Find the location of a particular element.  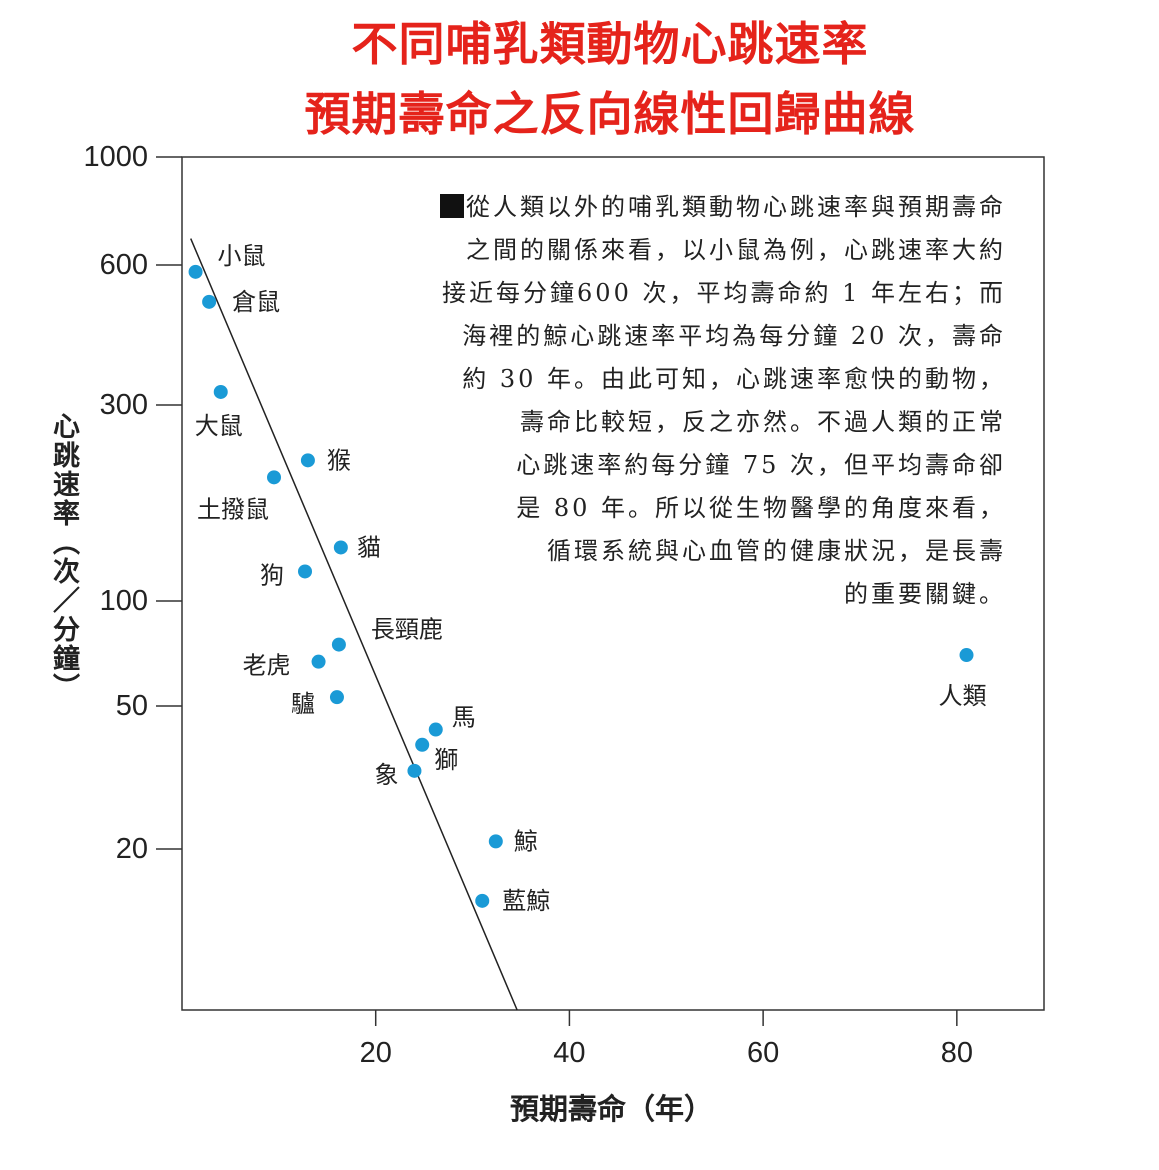

note-line: 從人類以外的哺乳類動物心跳速率與預期壽命 is located at coordinates (673, 207).